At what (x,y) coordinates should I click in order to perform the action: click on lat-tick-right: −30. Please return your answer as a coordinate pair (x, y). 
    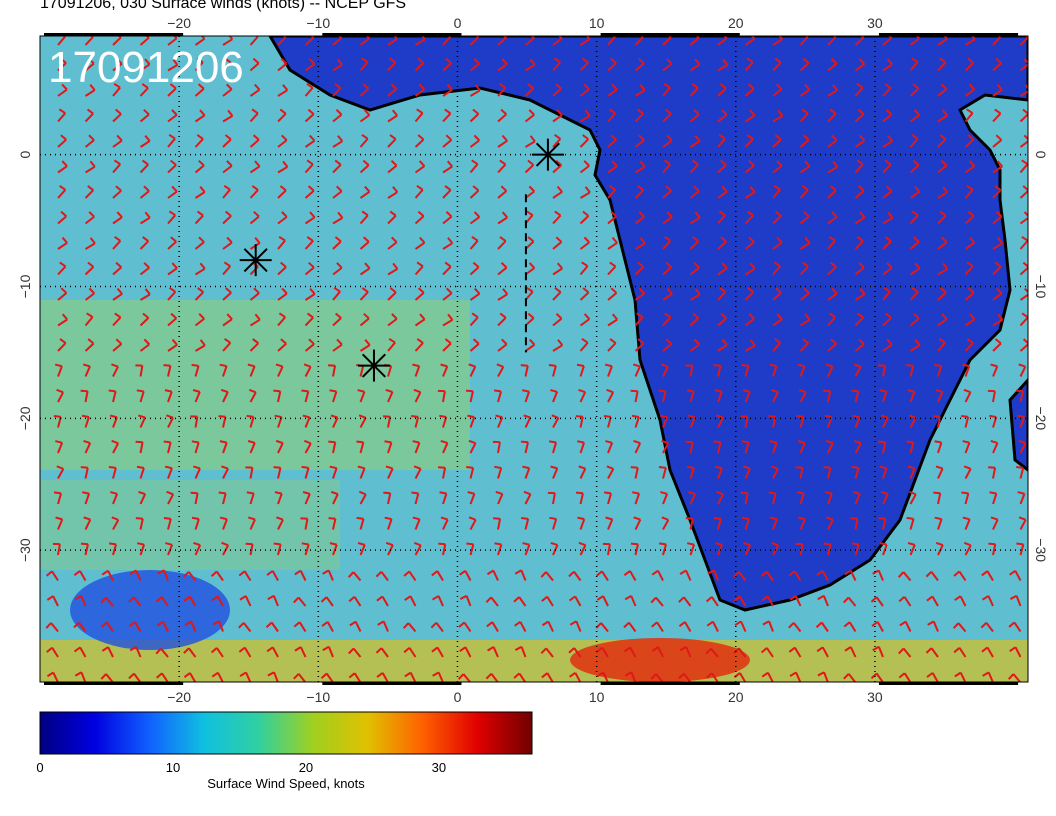
    Looking at the image, I should click on (1041, 550).